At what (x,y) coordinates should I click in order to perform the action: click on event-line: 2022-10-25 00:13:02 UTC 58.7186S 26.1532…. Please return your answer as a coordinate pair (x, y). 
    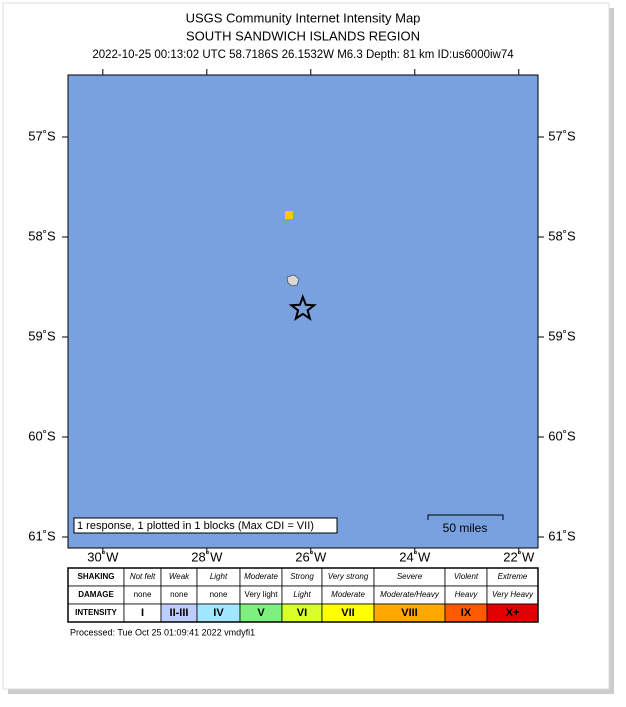
    Looking at the image, I should click on (303, 55).